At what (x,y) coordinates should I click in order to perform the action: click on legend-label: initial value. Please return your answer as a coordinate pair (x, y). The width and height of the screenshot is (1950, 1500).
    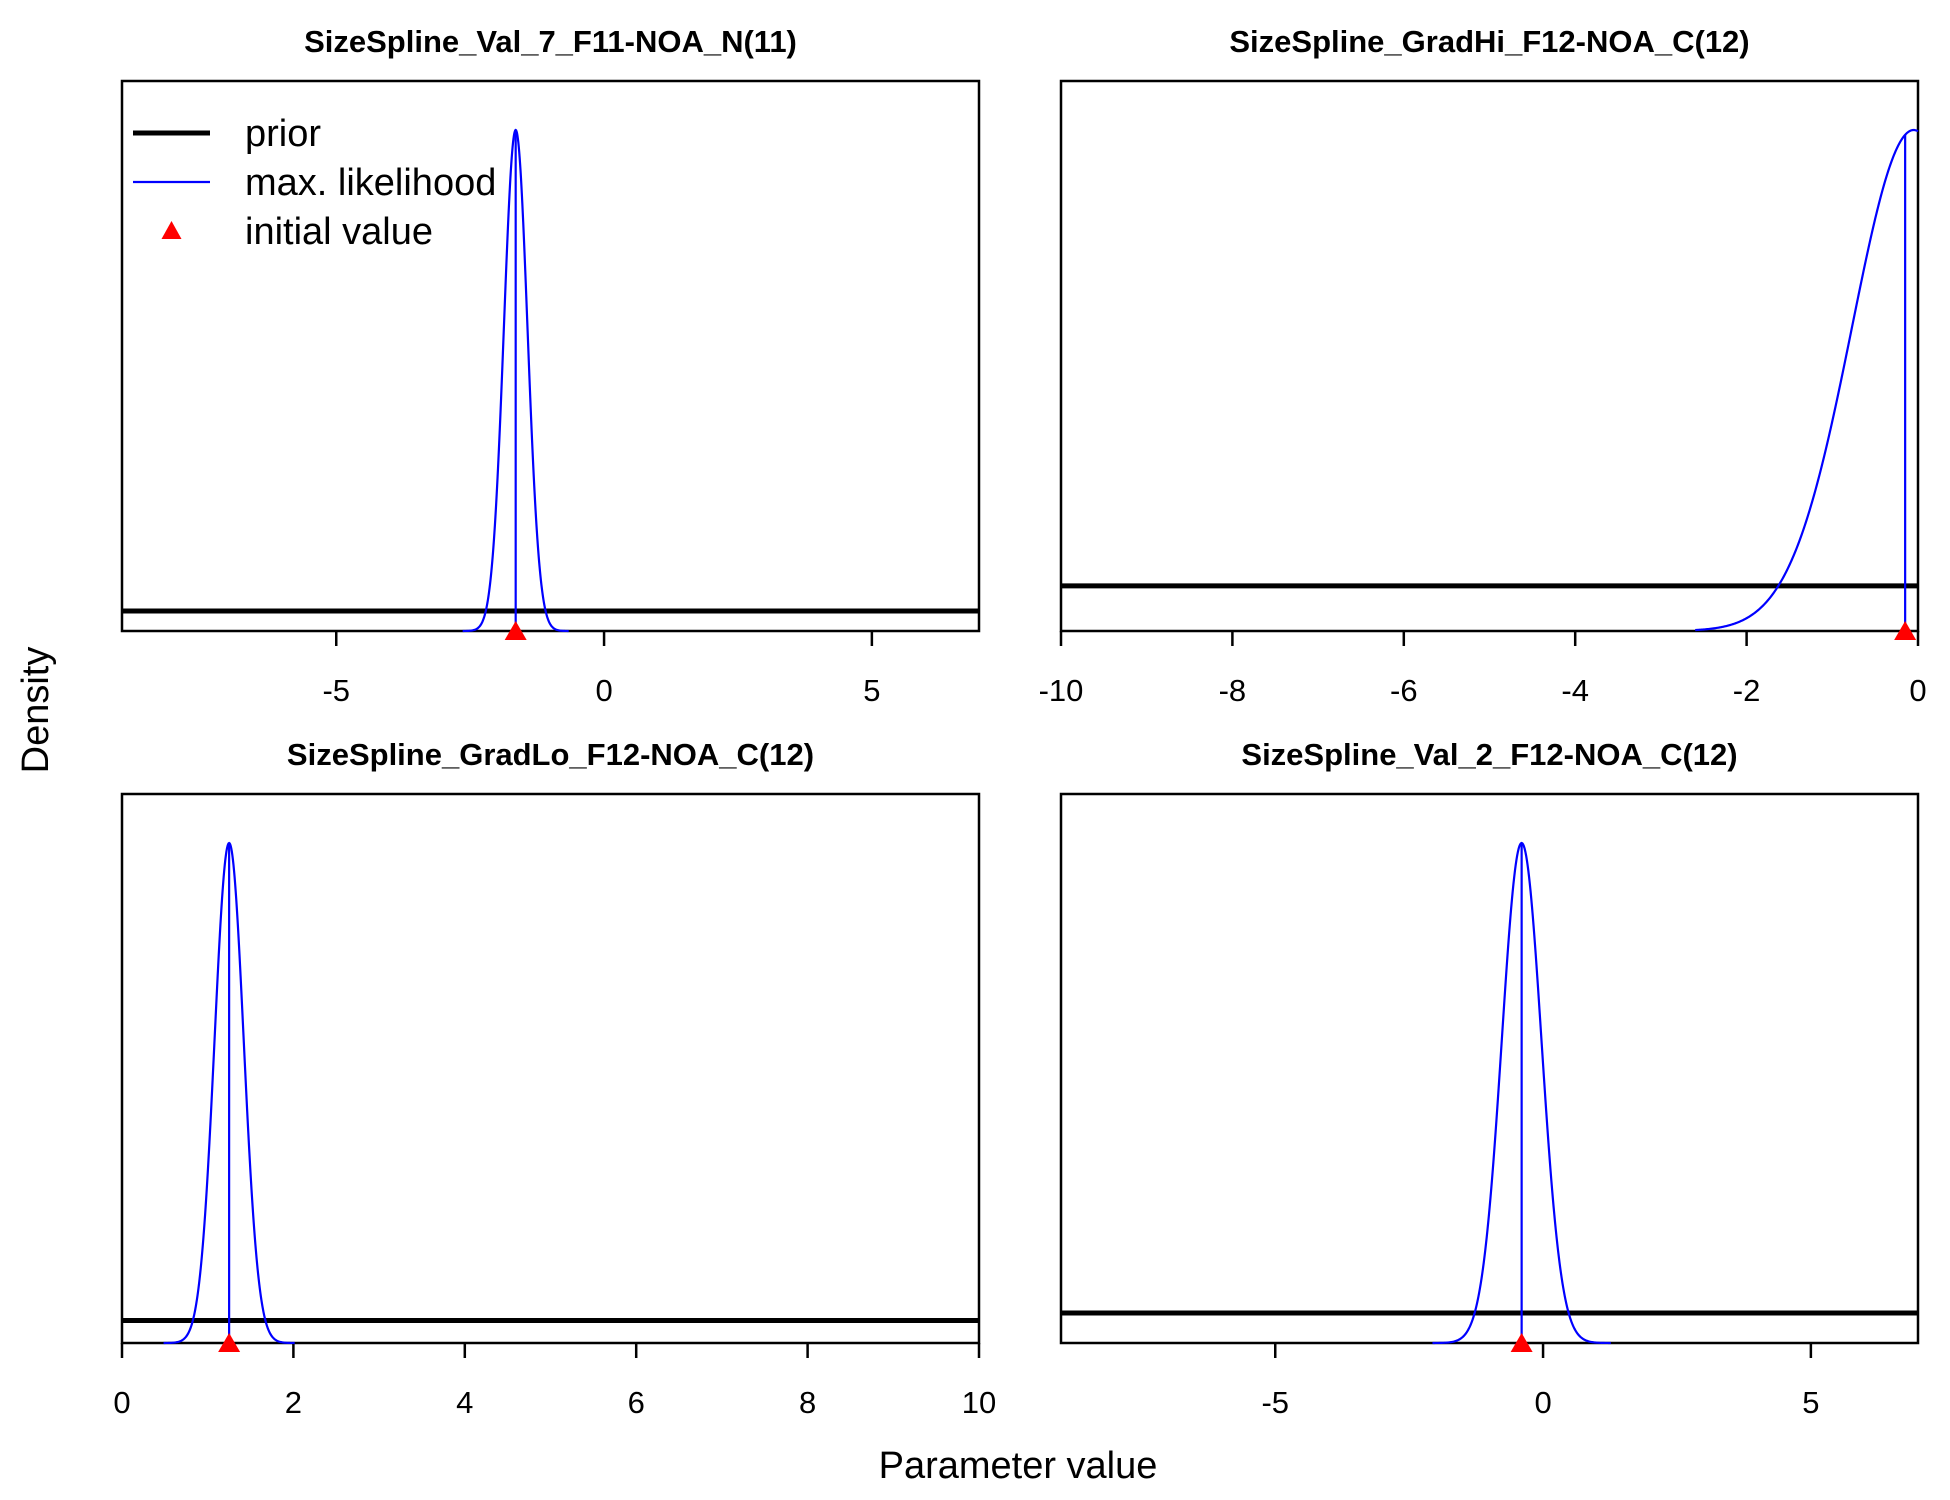
    Looking at the image, I should click on (339, 232).